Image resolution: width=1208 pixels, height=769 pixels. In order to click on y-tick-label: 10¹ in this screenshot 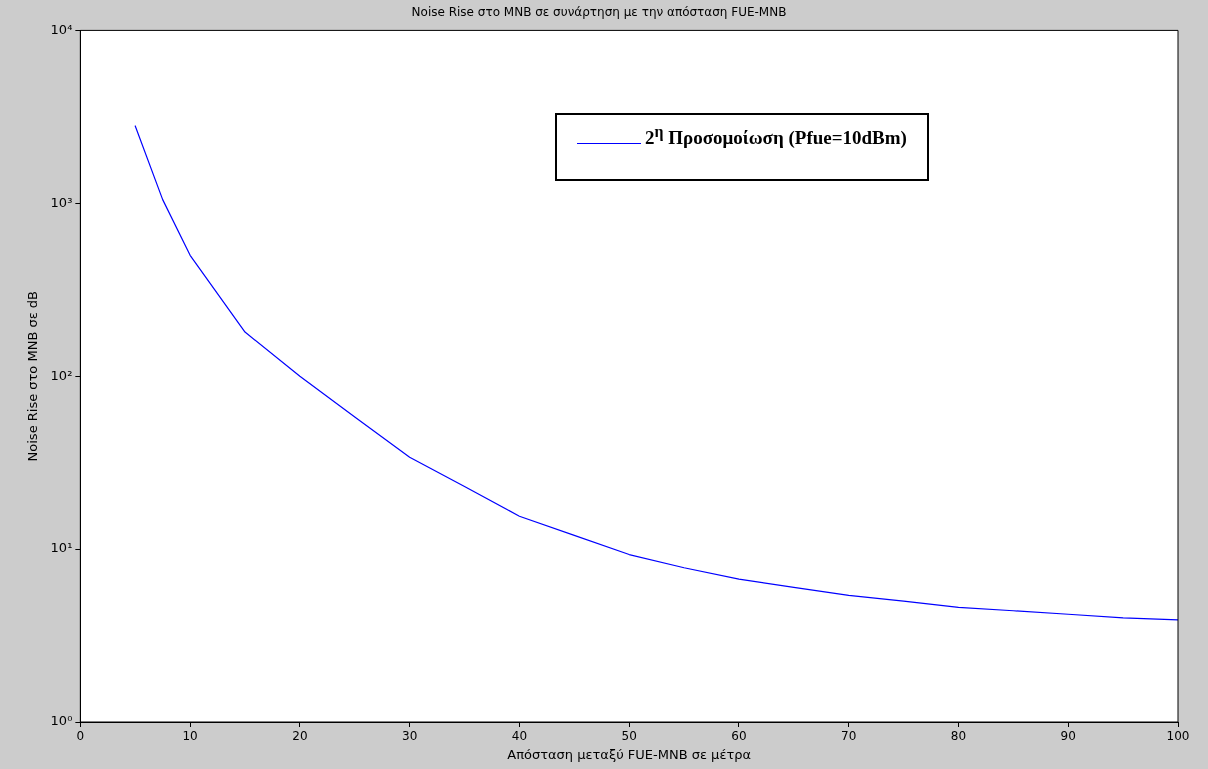, I will do `click(61, 548)`.